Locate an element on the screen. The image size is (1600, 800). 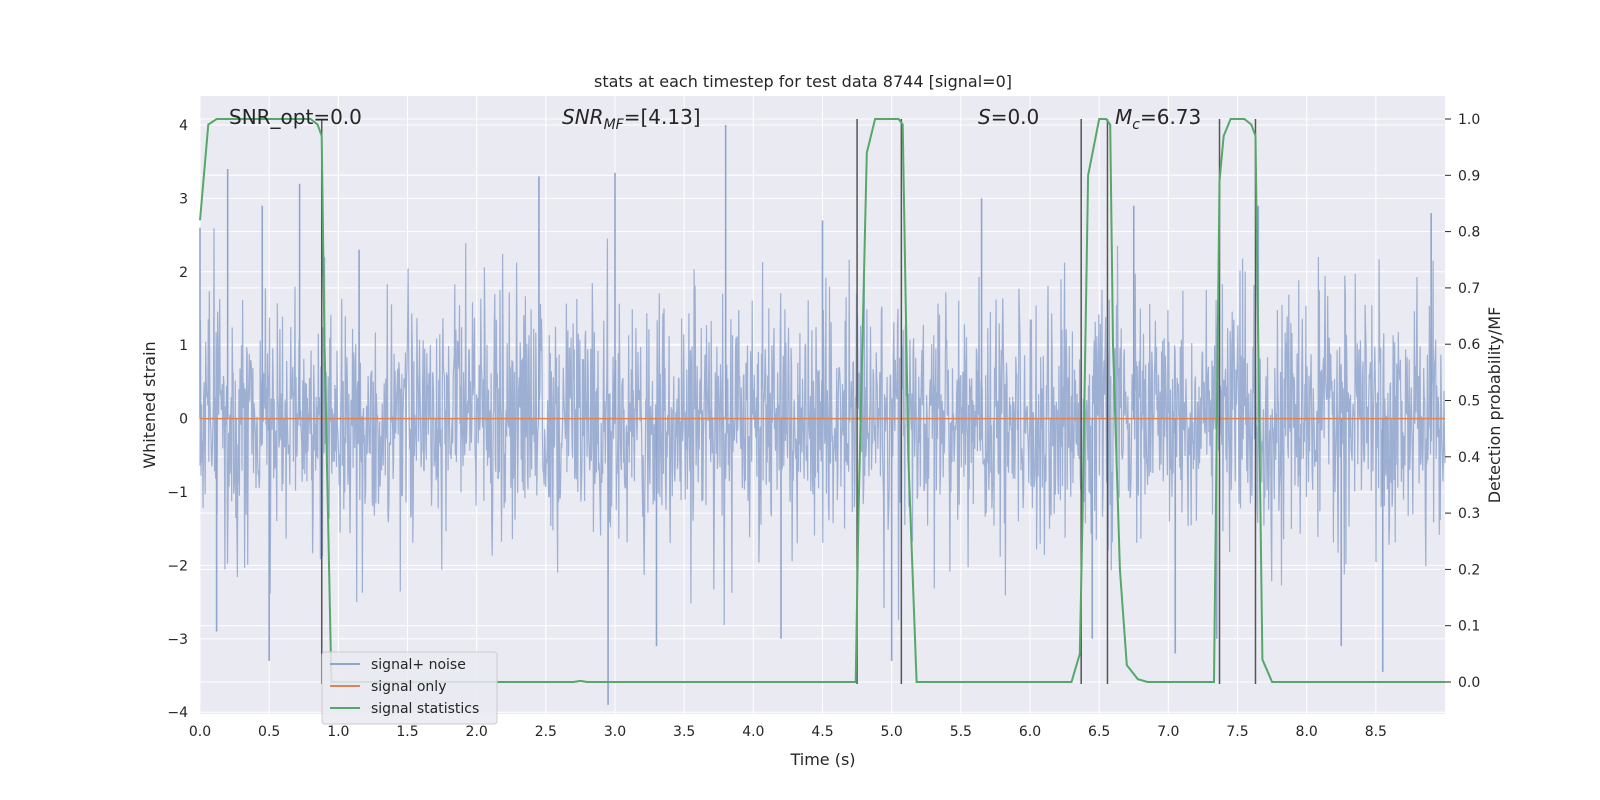
x-tick-label-8: 4.0 is located at coordinates (753, 732).